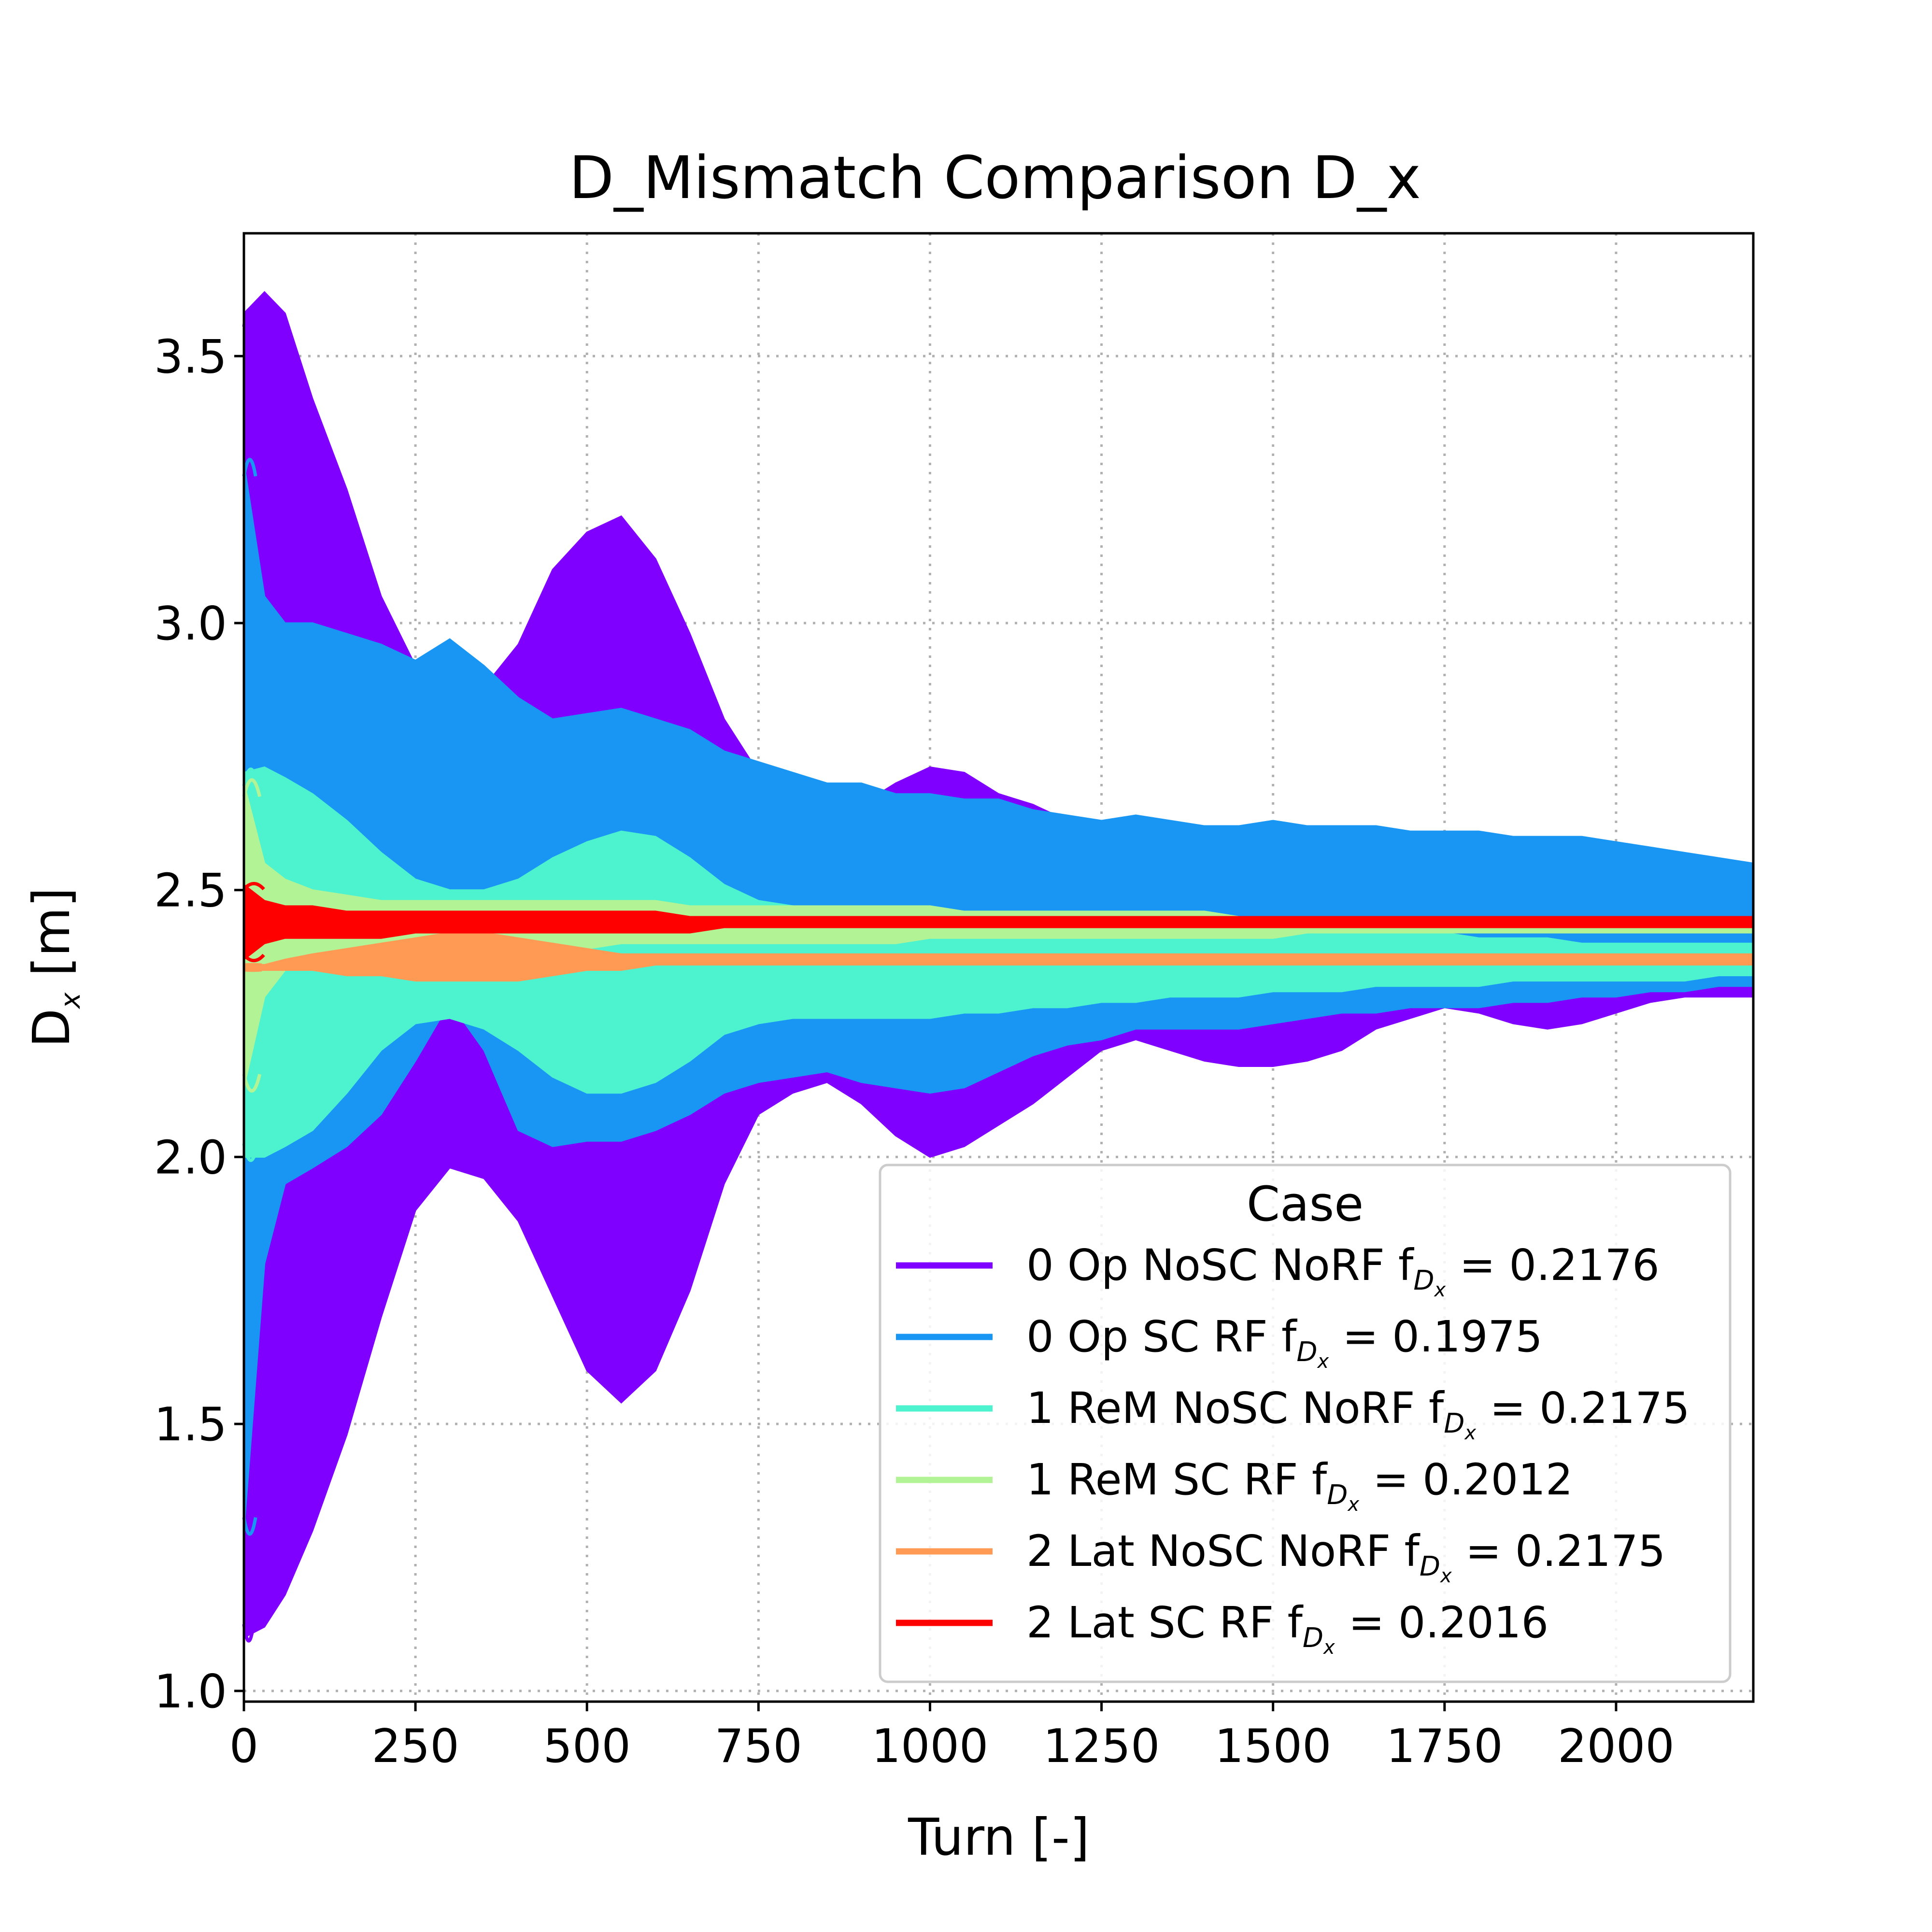 Image resolution: width=1932 pixels, height=1932 pixels. Describe the element at coordinates (1101, 1746) in the screenshot. I see `x-tick-label: 1250` at that location.